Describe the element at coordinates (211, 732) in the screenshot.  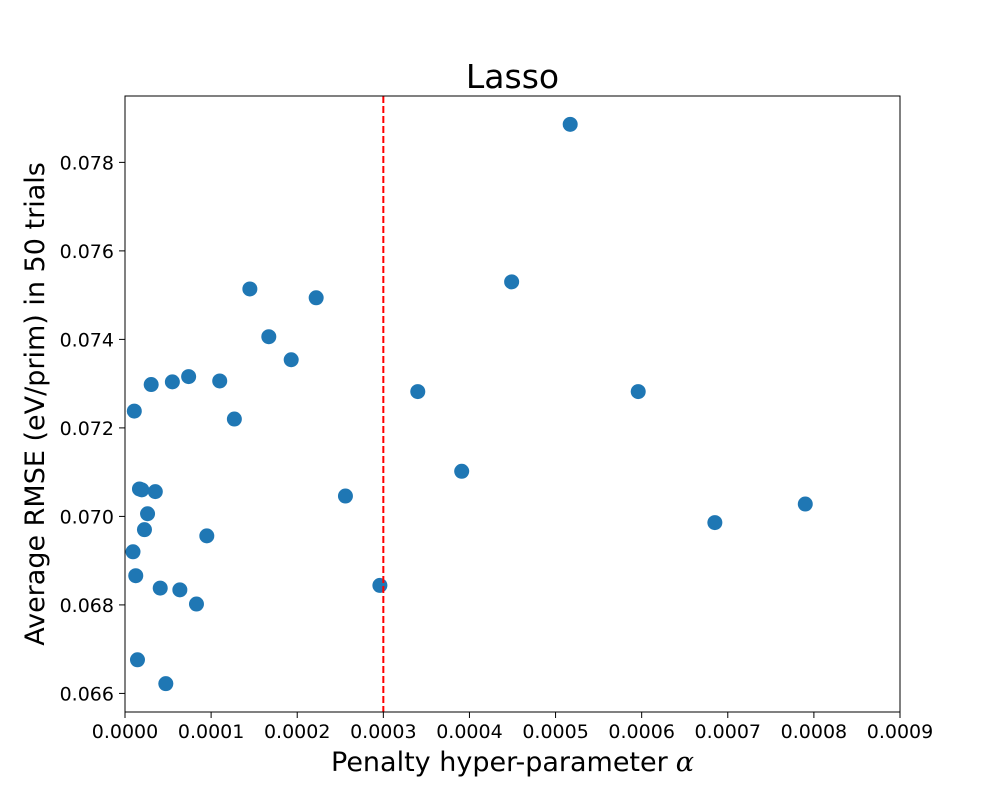
I see `x-tick-label: 0.0001` at that location.